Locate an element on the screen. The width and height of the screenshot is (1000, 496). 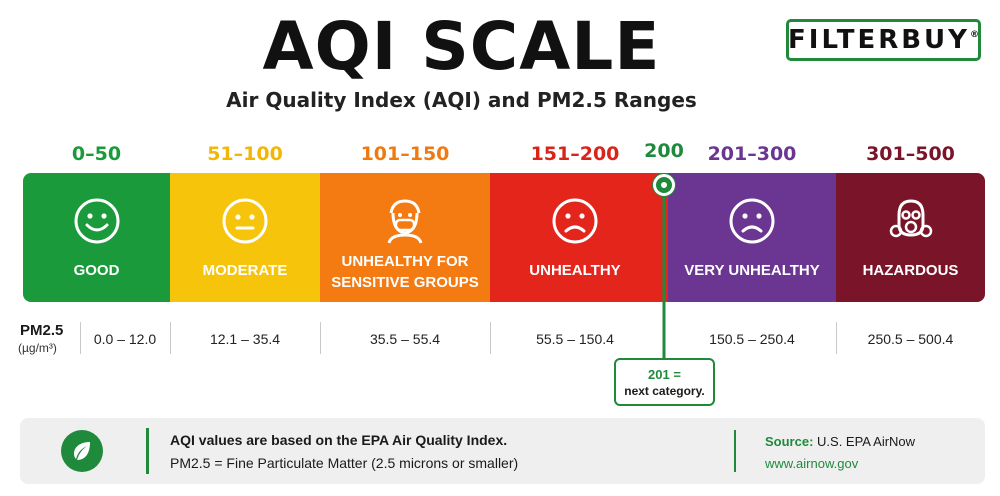
pm25-unit: (µg/m³) is located at coordinates (37, 348).